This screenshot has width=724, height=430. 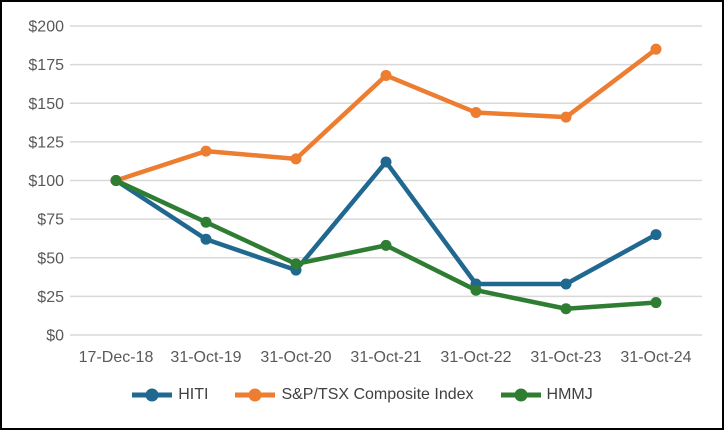 I want to click on chart-legend: HITI S&P/TSX Composite Index HMMJ, so click(x=362, y=395).